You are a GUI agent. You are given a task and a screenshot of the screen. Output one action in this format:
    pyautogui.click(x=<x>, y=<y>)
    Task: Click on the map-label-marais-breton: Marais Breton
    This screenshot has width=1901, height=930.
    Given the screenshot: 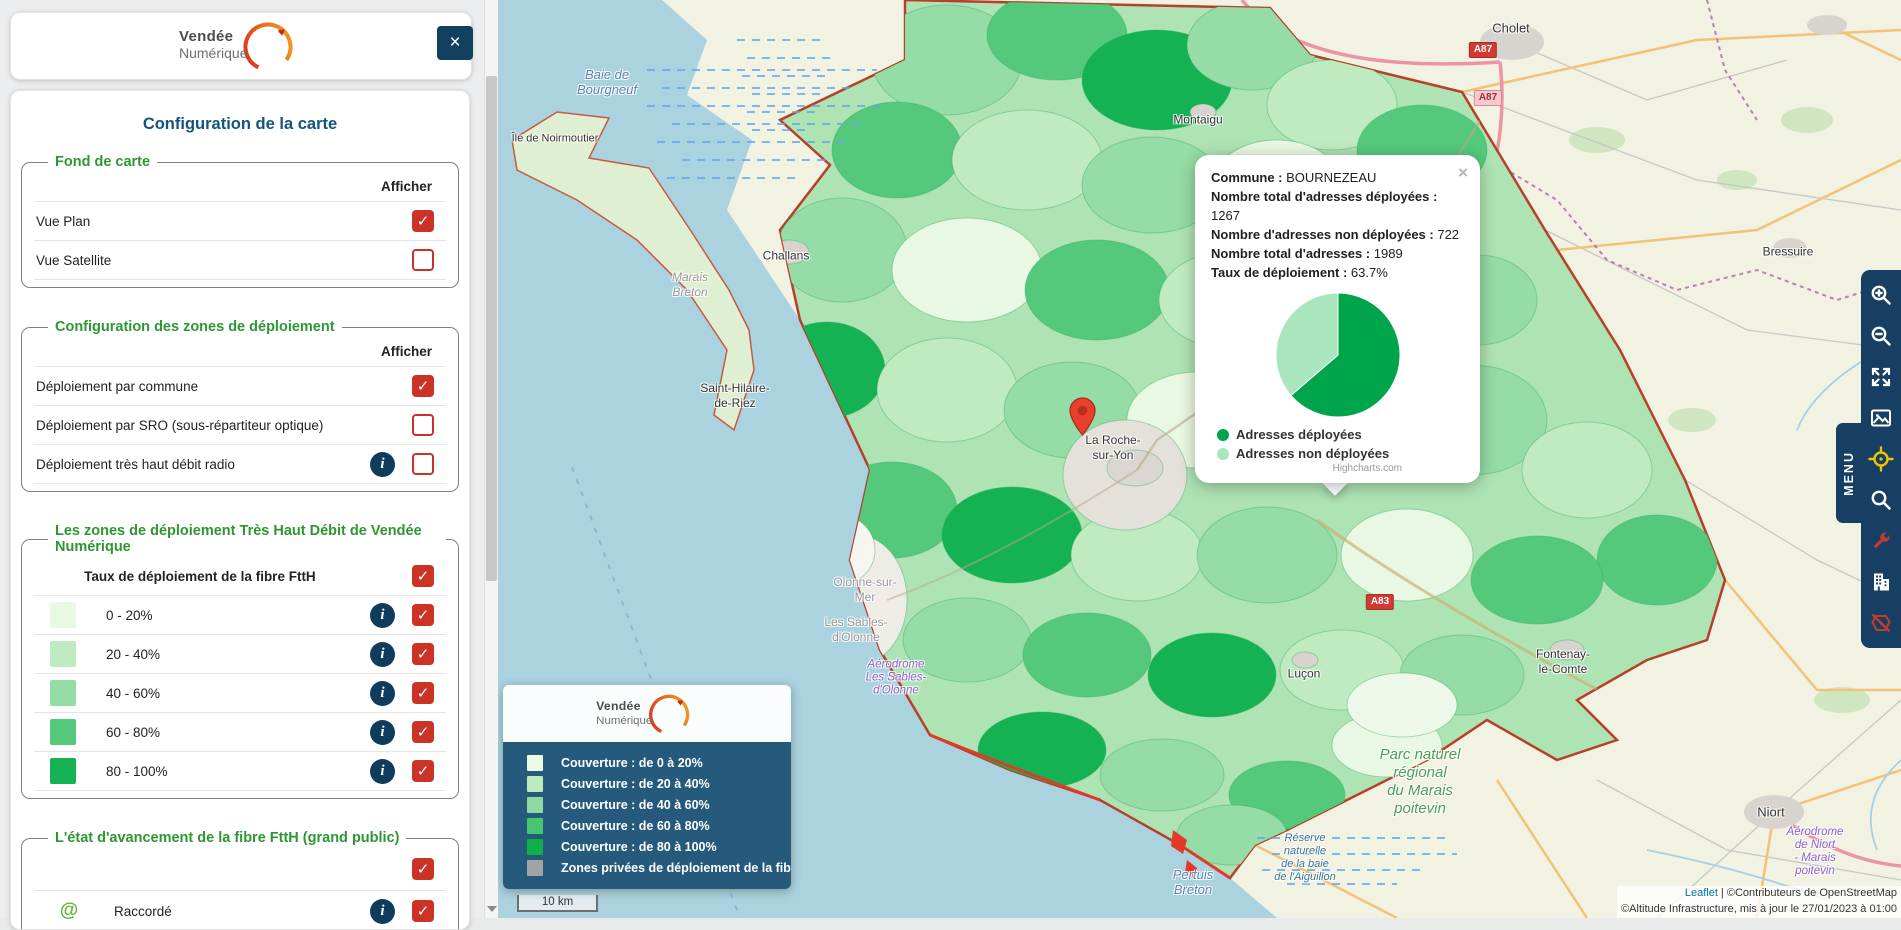 What is the action you would take?
    pyautogui.click(x=690, y=284)
    